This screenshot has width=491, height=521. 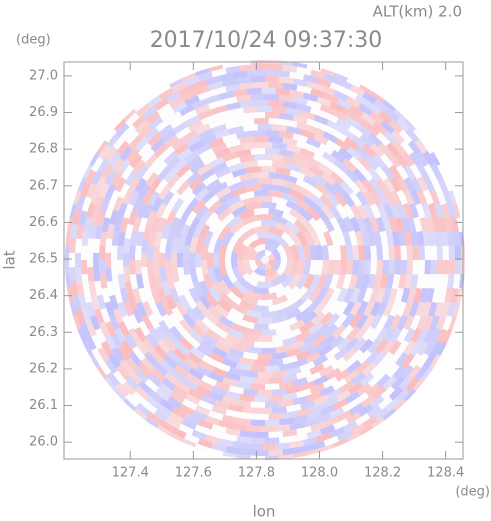 What do you see at coordinates (319, 473) in the screenshot?
I see `x-tick-label: 128.0` at bounding box center [319, 473].